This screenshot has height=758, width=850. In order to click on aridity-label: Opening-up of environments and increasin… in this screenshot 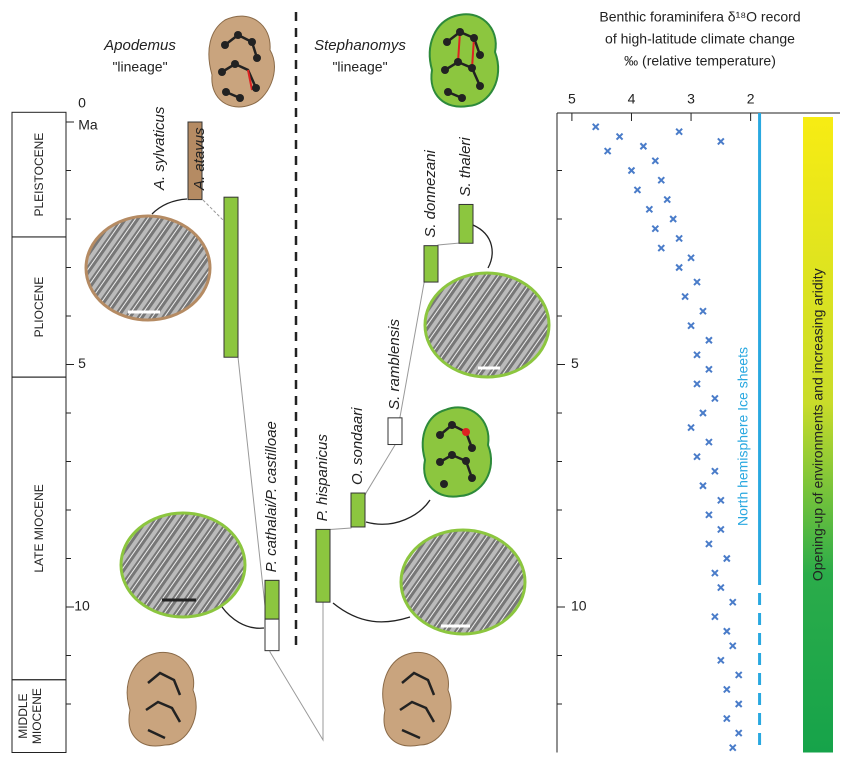, I will do `click(818, 424)`.